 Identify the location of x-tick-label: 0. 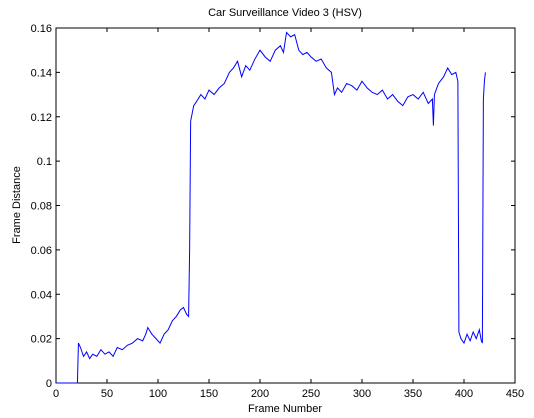
(56, 394).